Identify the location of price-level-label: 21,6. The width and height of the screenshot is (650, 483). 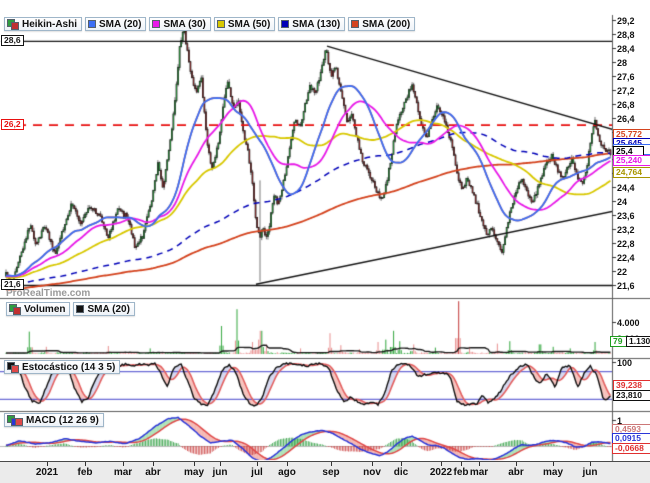
(12, 284).